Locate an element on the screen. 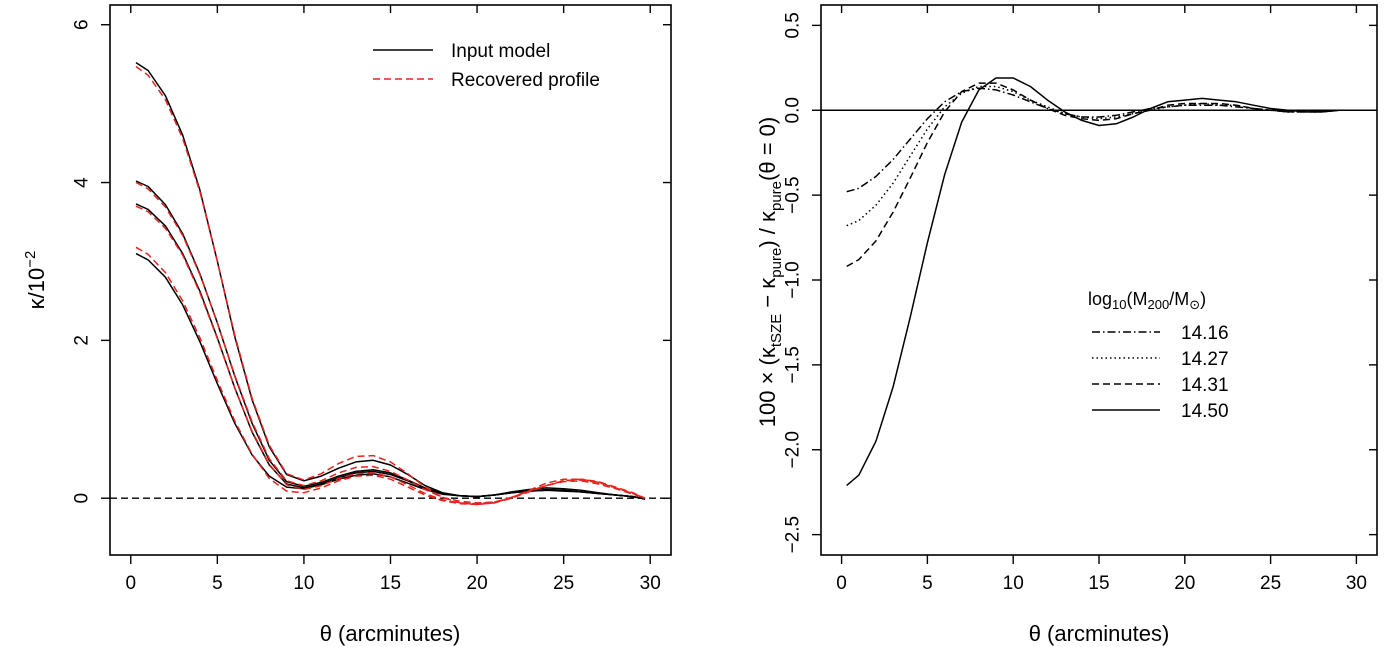  left-y-label-base: κ/10 is located at coordinates (36, 289).